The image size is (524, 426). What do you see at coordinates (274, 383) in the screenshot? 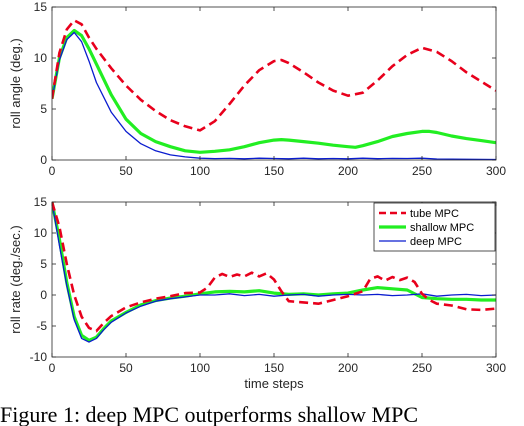
I see `x-axis-label: time steps` at bounding box center [274, 383].